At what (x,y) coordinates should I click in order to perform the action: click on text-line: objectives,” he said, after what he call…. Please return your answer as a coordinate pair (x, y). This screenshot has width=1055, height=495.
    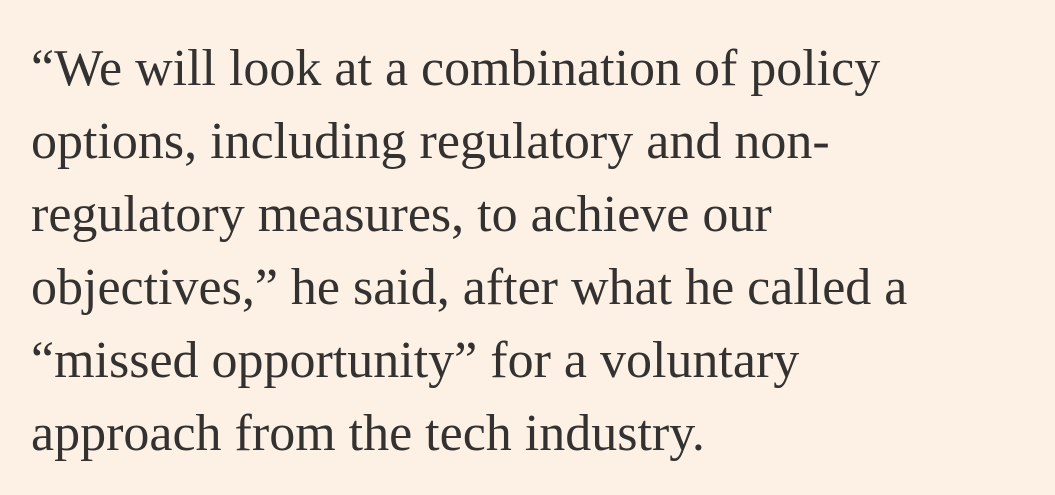
    Looking at the image, I should click on (469, 287).